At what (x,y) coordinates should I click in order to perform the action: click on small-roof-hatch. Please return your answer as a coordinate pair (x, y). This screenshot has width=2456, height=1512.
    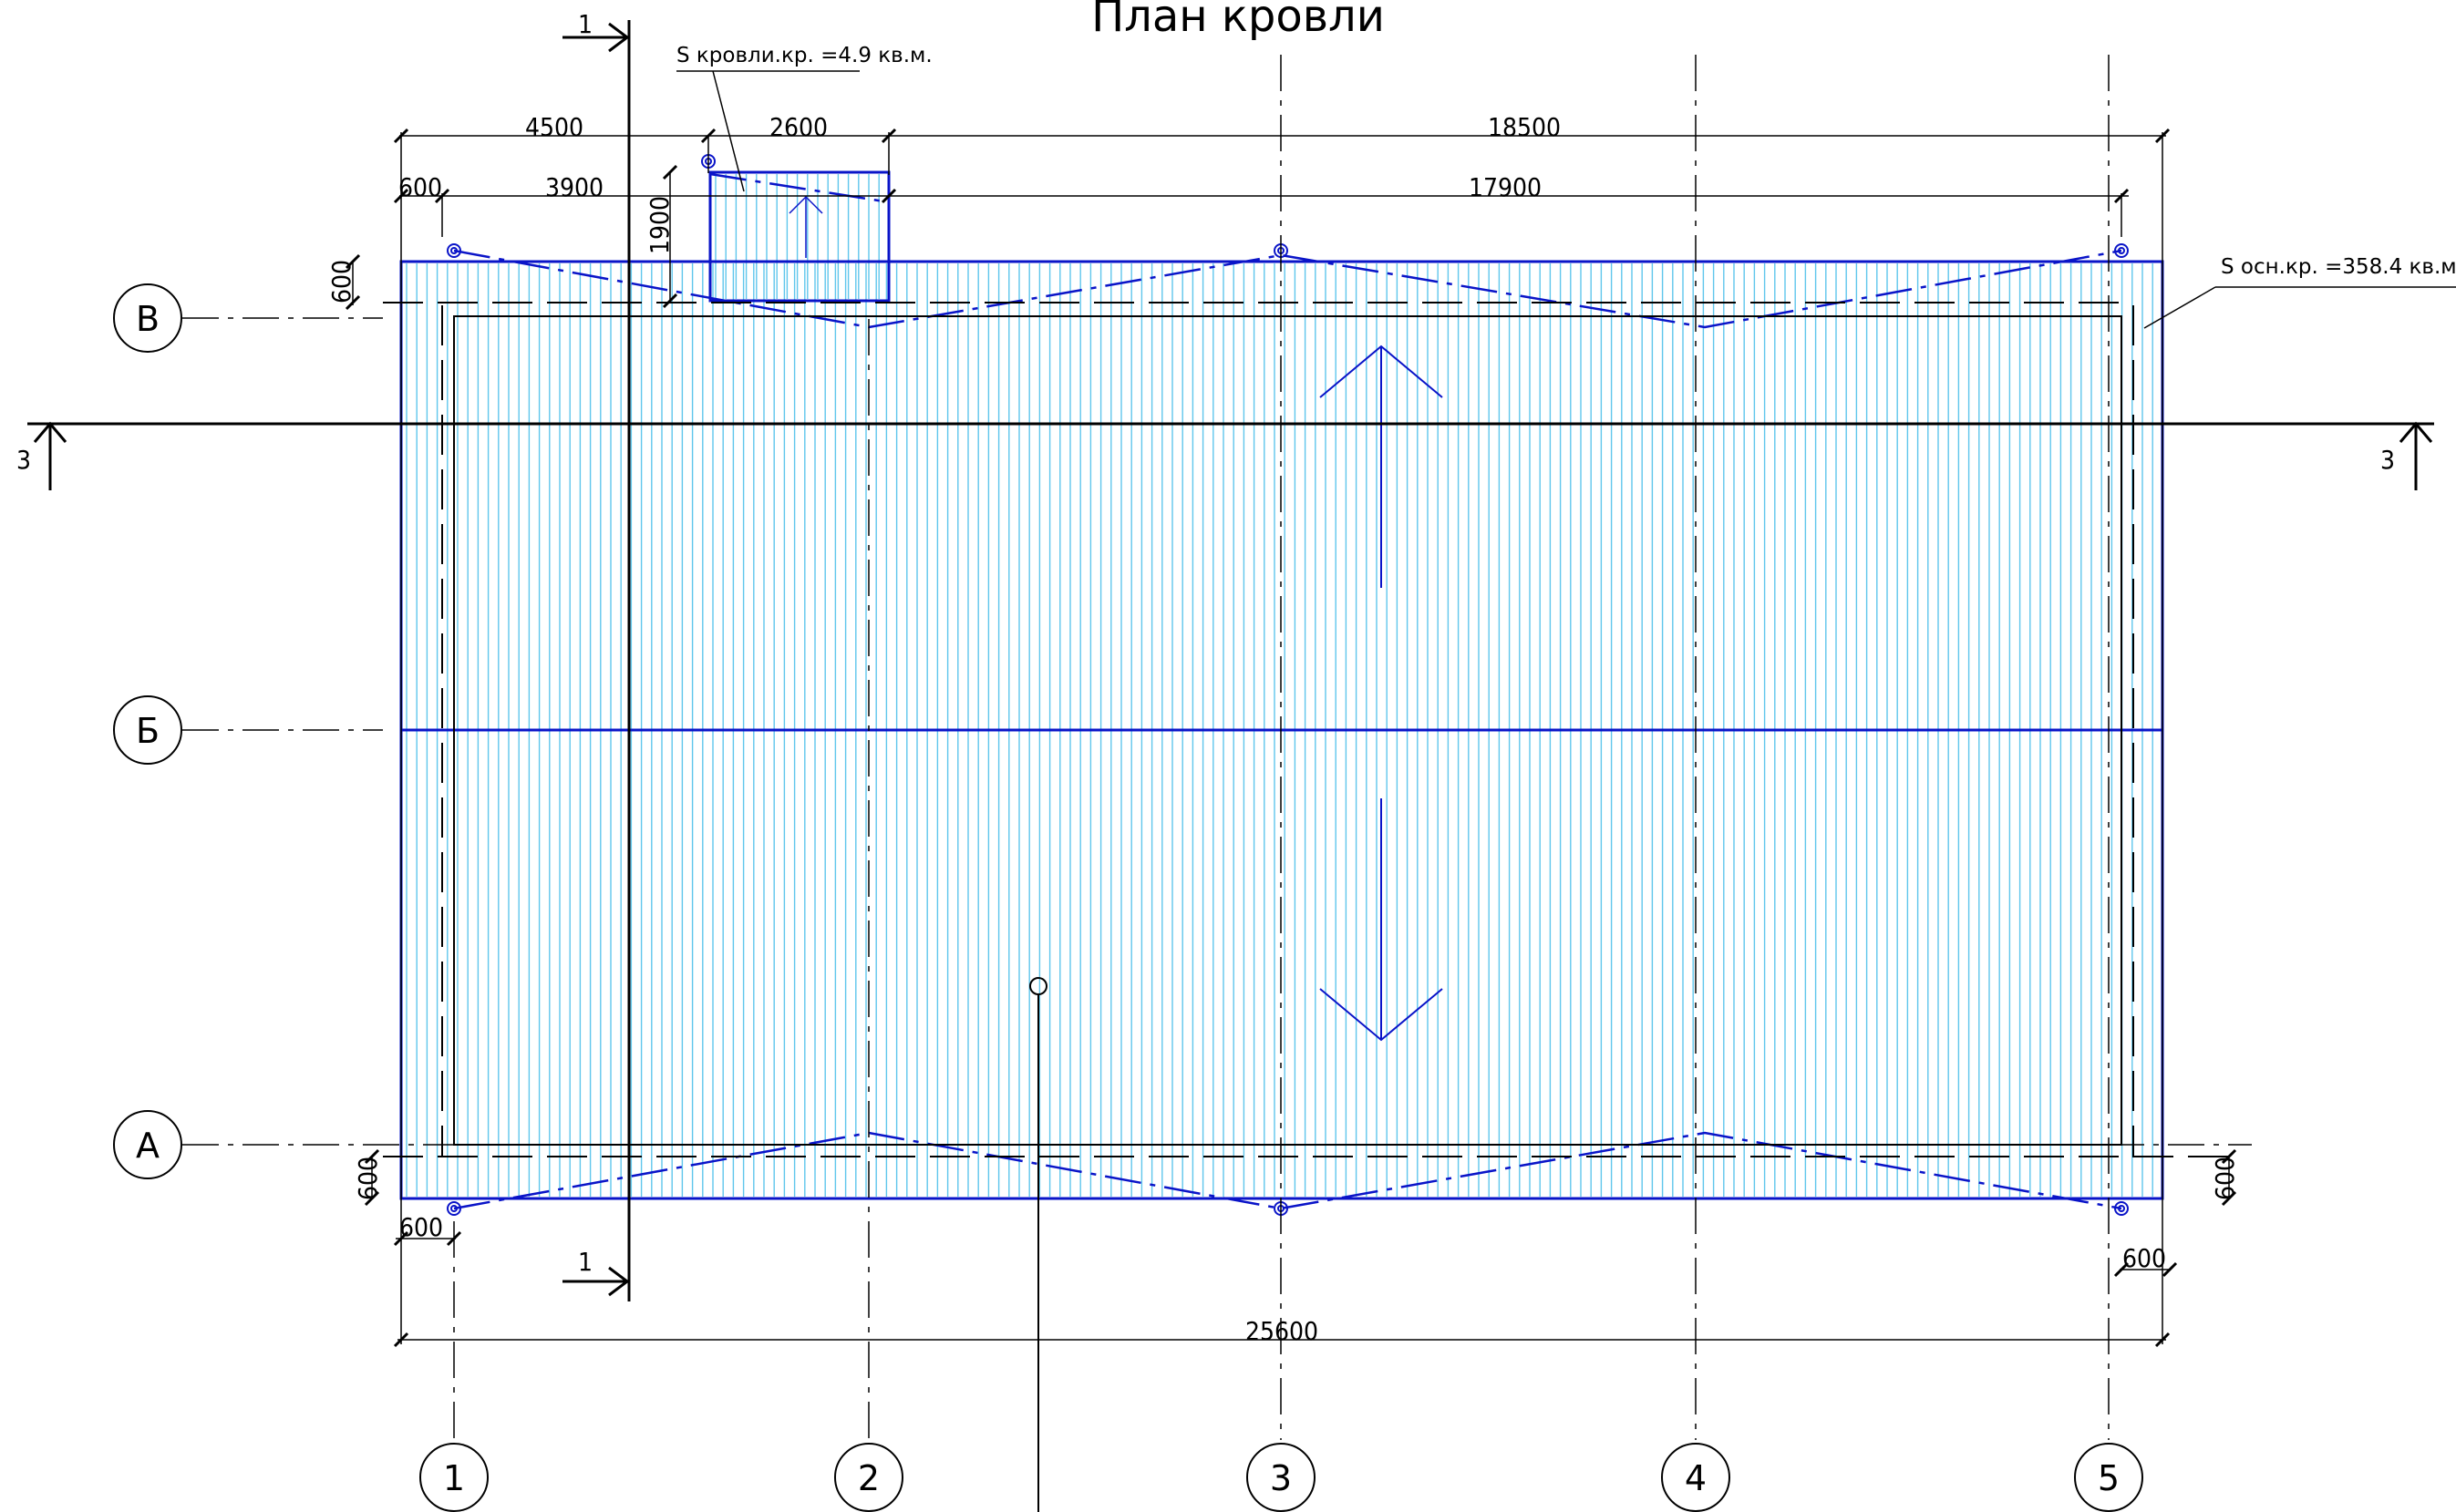
    Looking at the image, I should click on (797, 237).